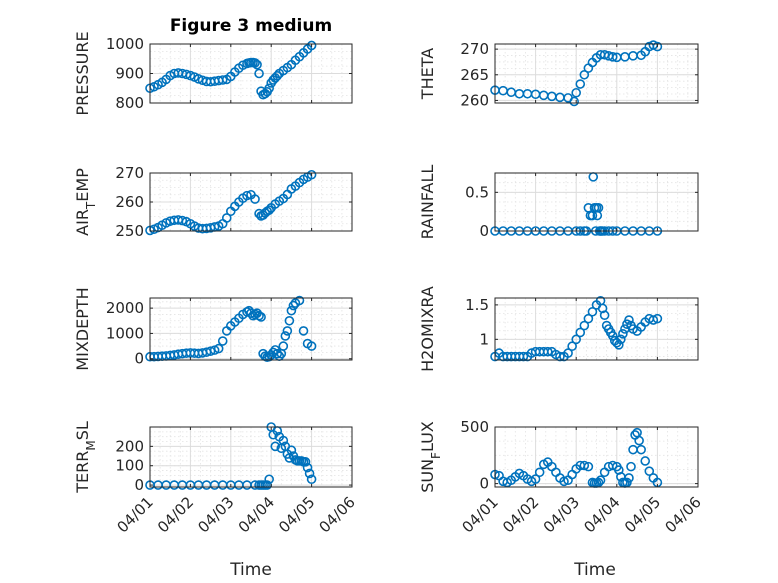 Image resolution: width=778 pixels, height=583 pixels. I want to click on y-axis-label: TERRMSL, so click(85, 457).